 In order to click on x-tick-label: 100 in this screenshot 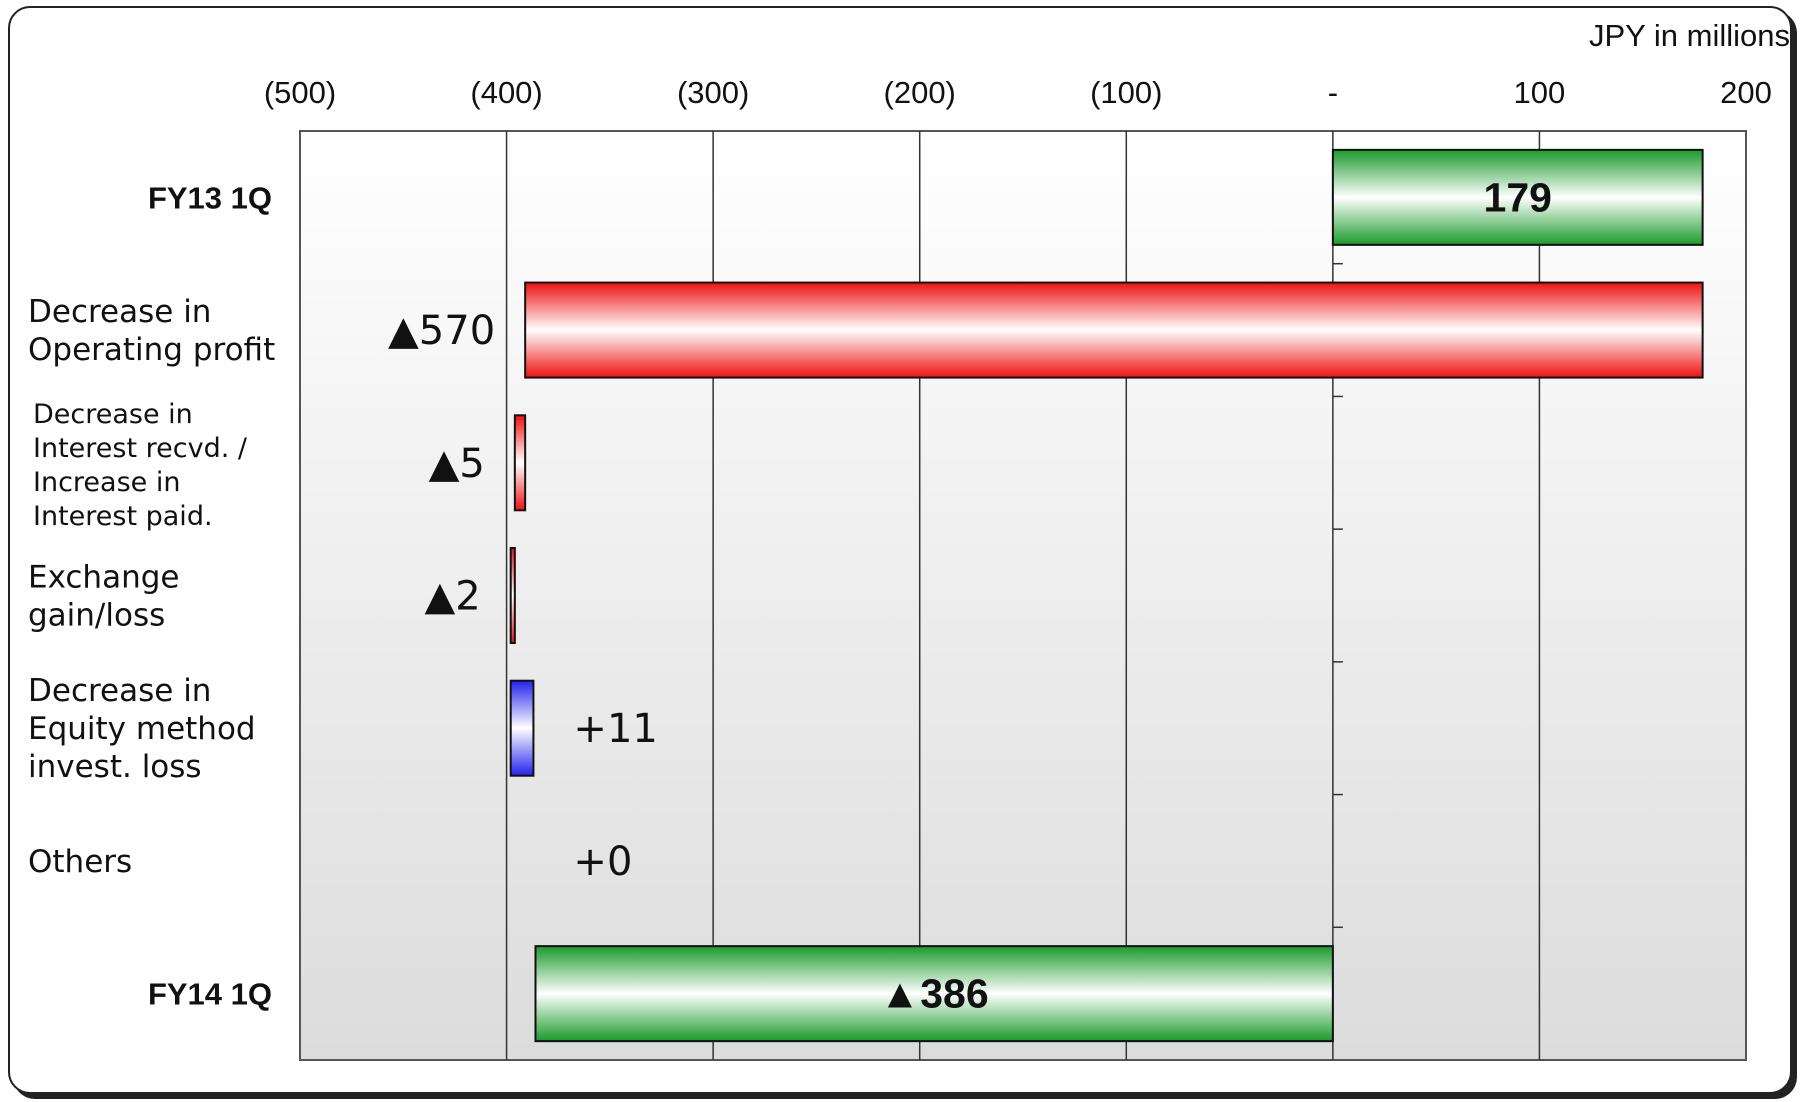, I will do `click(1540, 92)`.